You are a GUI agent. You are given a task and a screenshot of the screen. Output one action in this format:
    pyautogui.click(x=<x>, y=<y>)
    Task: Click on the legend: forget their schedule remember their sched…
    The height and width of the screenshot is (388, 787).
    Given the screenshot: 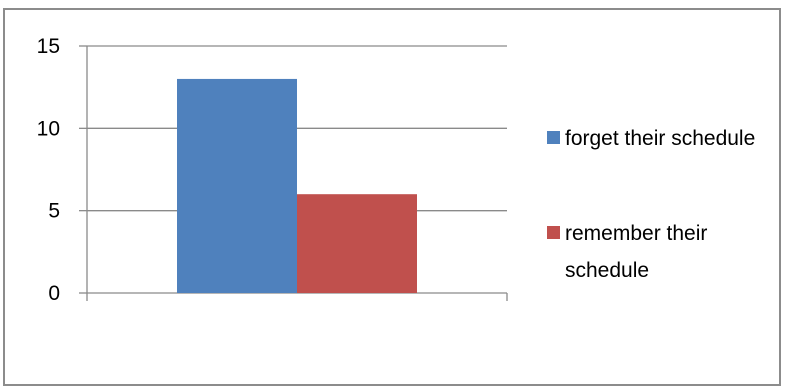 What is the action you would take?
    pyautogui.click(x=651, y=204)
    